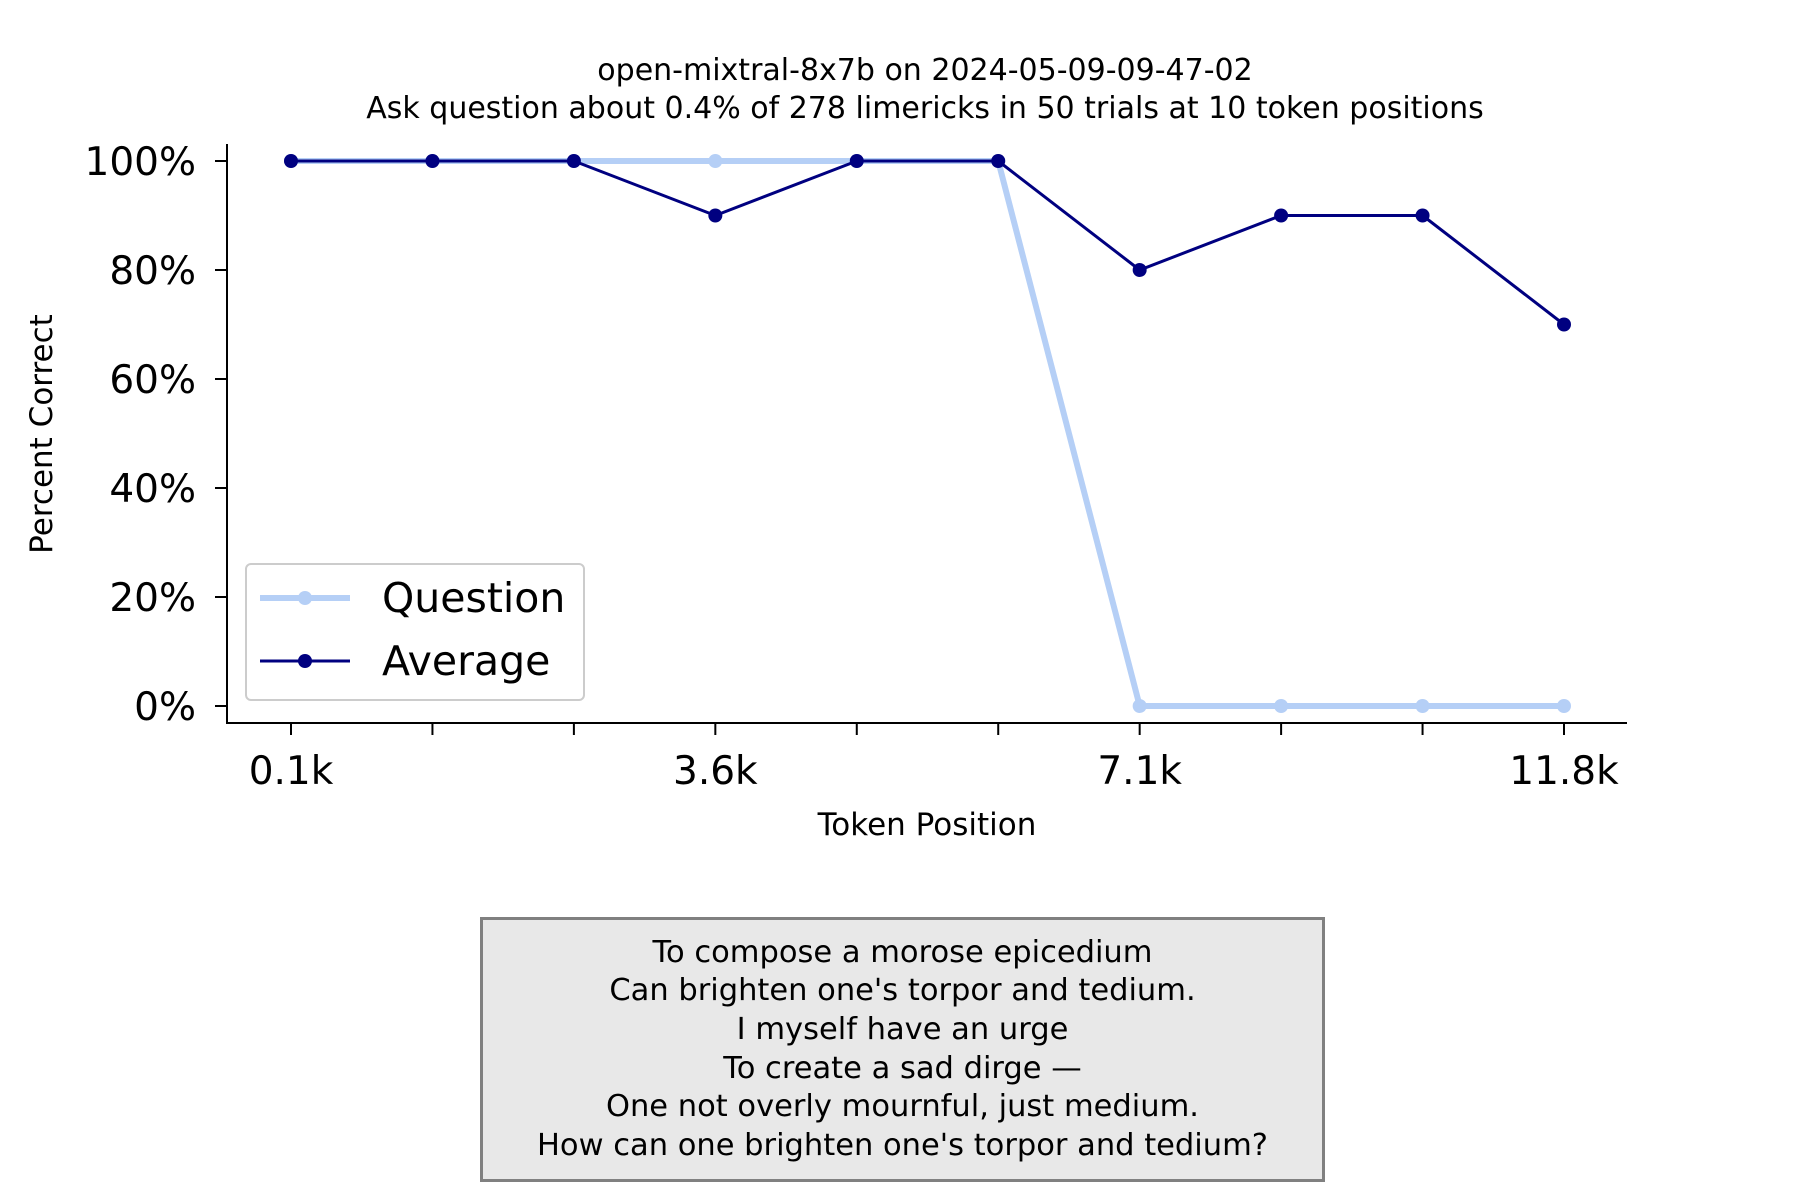 The image size is (1800, 1200). What do you see at coordinates (152, 598) in the screenshot?
I see `y-tick-label: 20%` at bounding box center [152, 598].